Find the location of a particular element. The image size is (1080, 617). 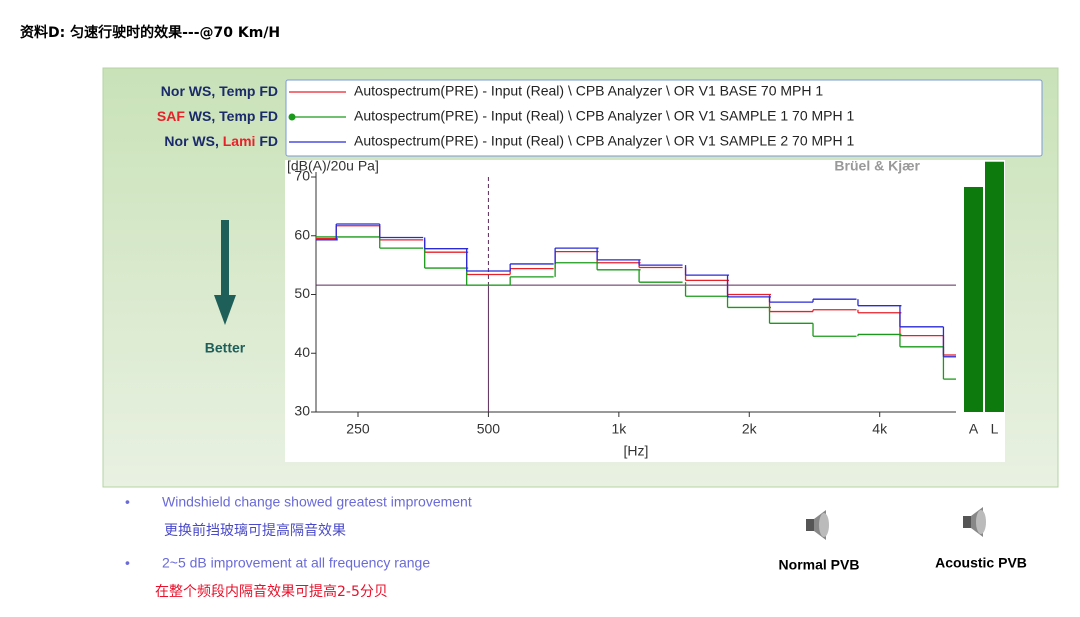

total-label: A is located at coordinates (974, 429).